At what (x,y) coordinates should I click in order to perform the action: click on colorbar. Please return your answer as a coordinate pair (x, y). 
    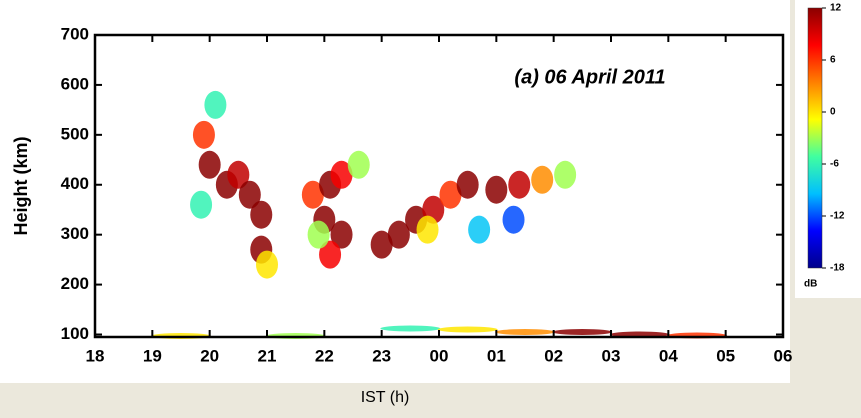
    Looking at the image, I should click on (815, 138).